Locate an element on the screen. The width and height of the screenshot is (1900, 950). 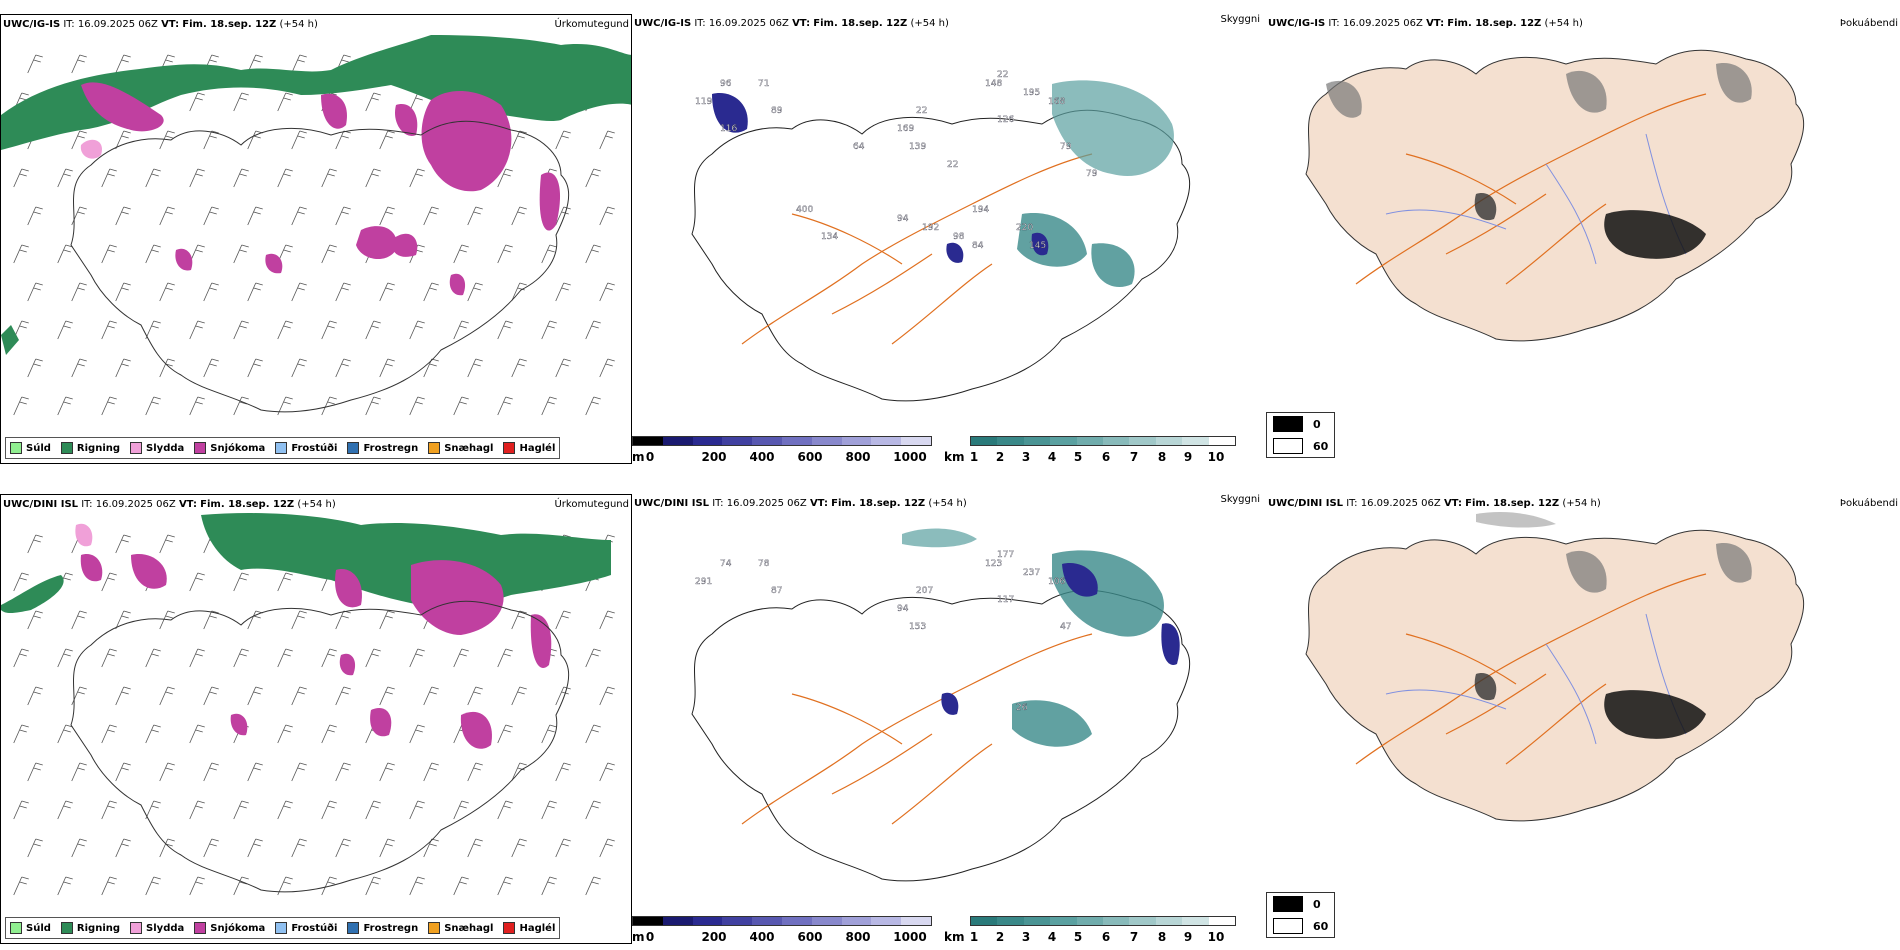
tick: 800 is located at coordinates (858, 937).